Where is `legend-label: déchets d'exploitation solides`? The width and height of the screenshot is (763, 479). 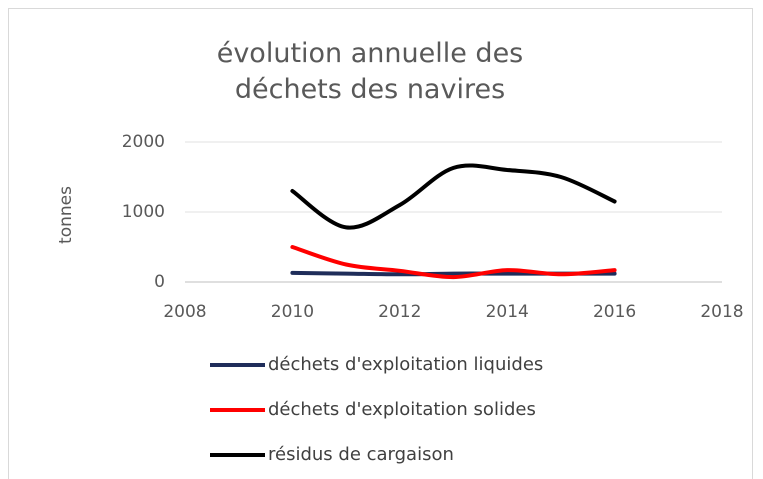
legend-label: déchets d'exploitation solides is located at coordinates (402, 409).